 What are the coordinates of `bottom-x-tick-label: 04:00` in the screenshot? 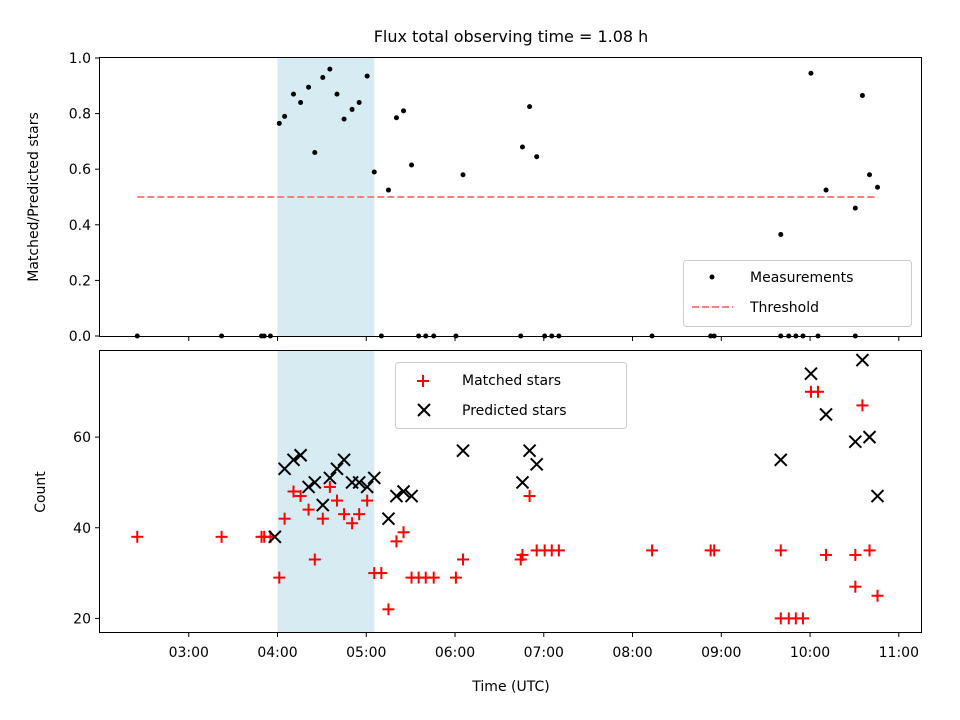 It's located at (277, 653).